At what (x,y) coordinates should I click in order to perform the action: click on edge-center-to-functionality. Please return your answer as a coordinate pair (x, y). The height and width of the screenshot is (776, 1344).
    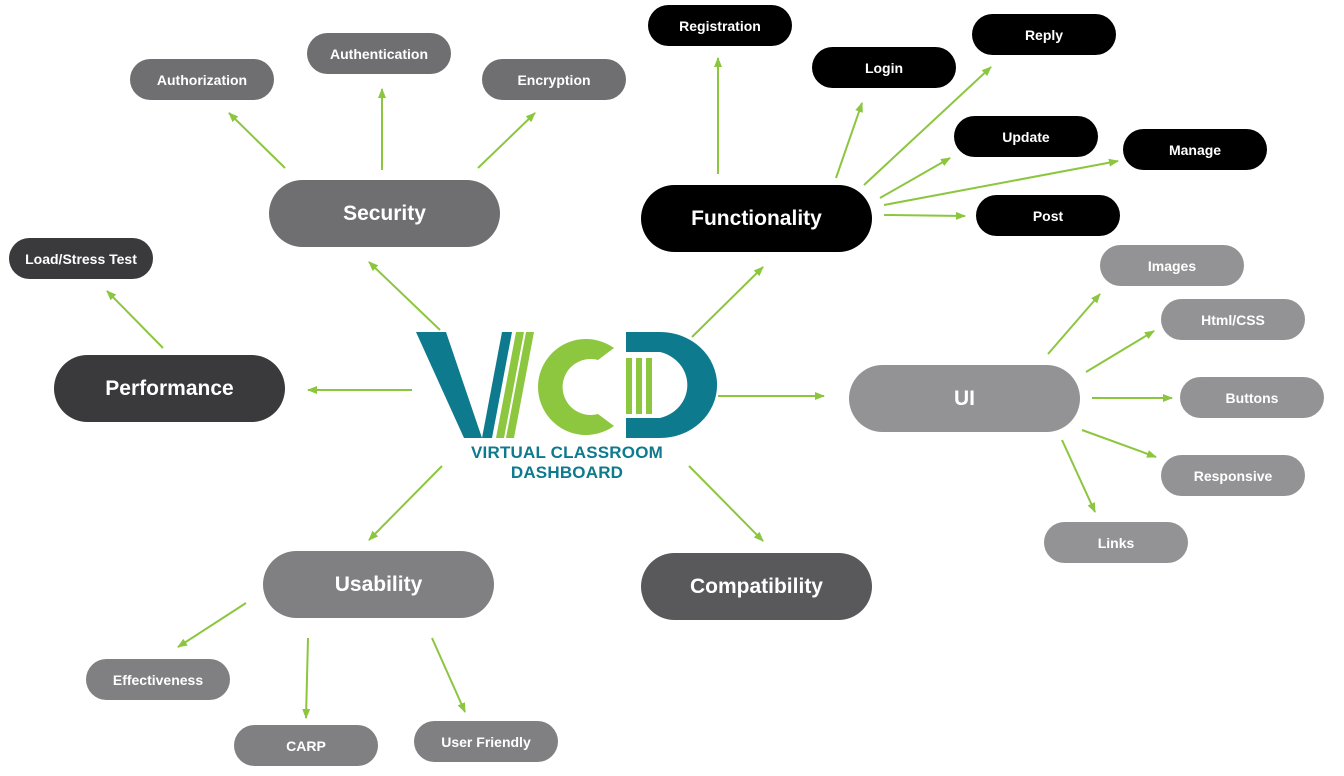
    Looking at the image, I should click on (727, 302).